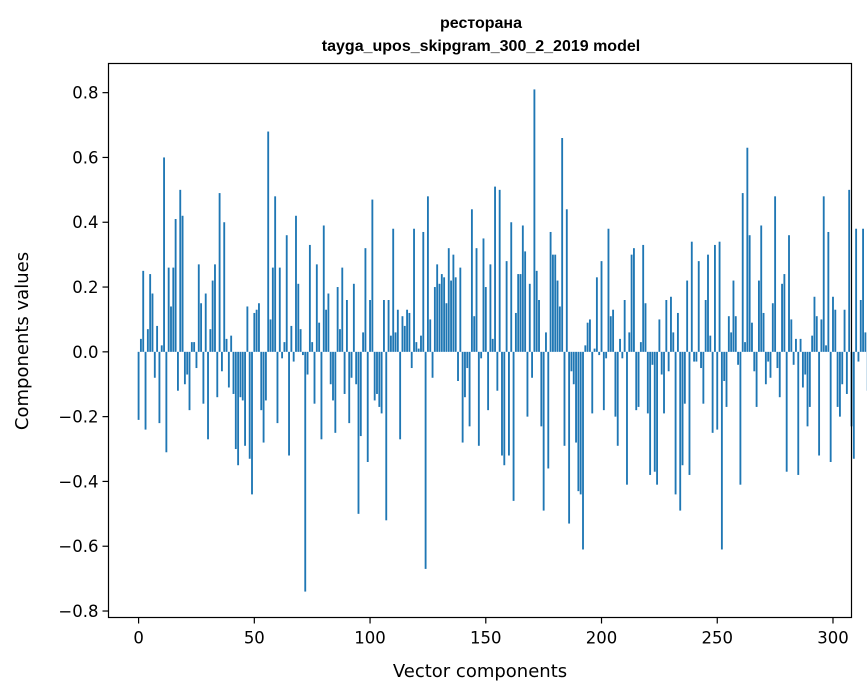  I want to click on chart-title: ресторана, so click(481, 23).